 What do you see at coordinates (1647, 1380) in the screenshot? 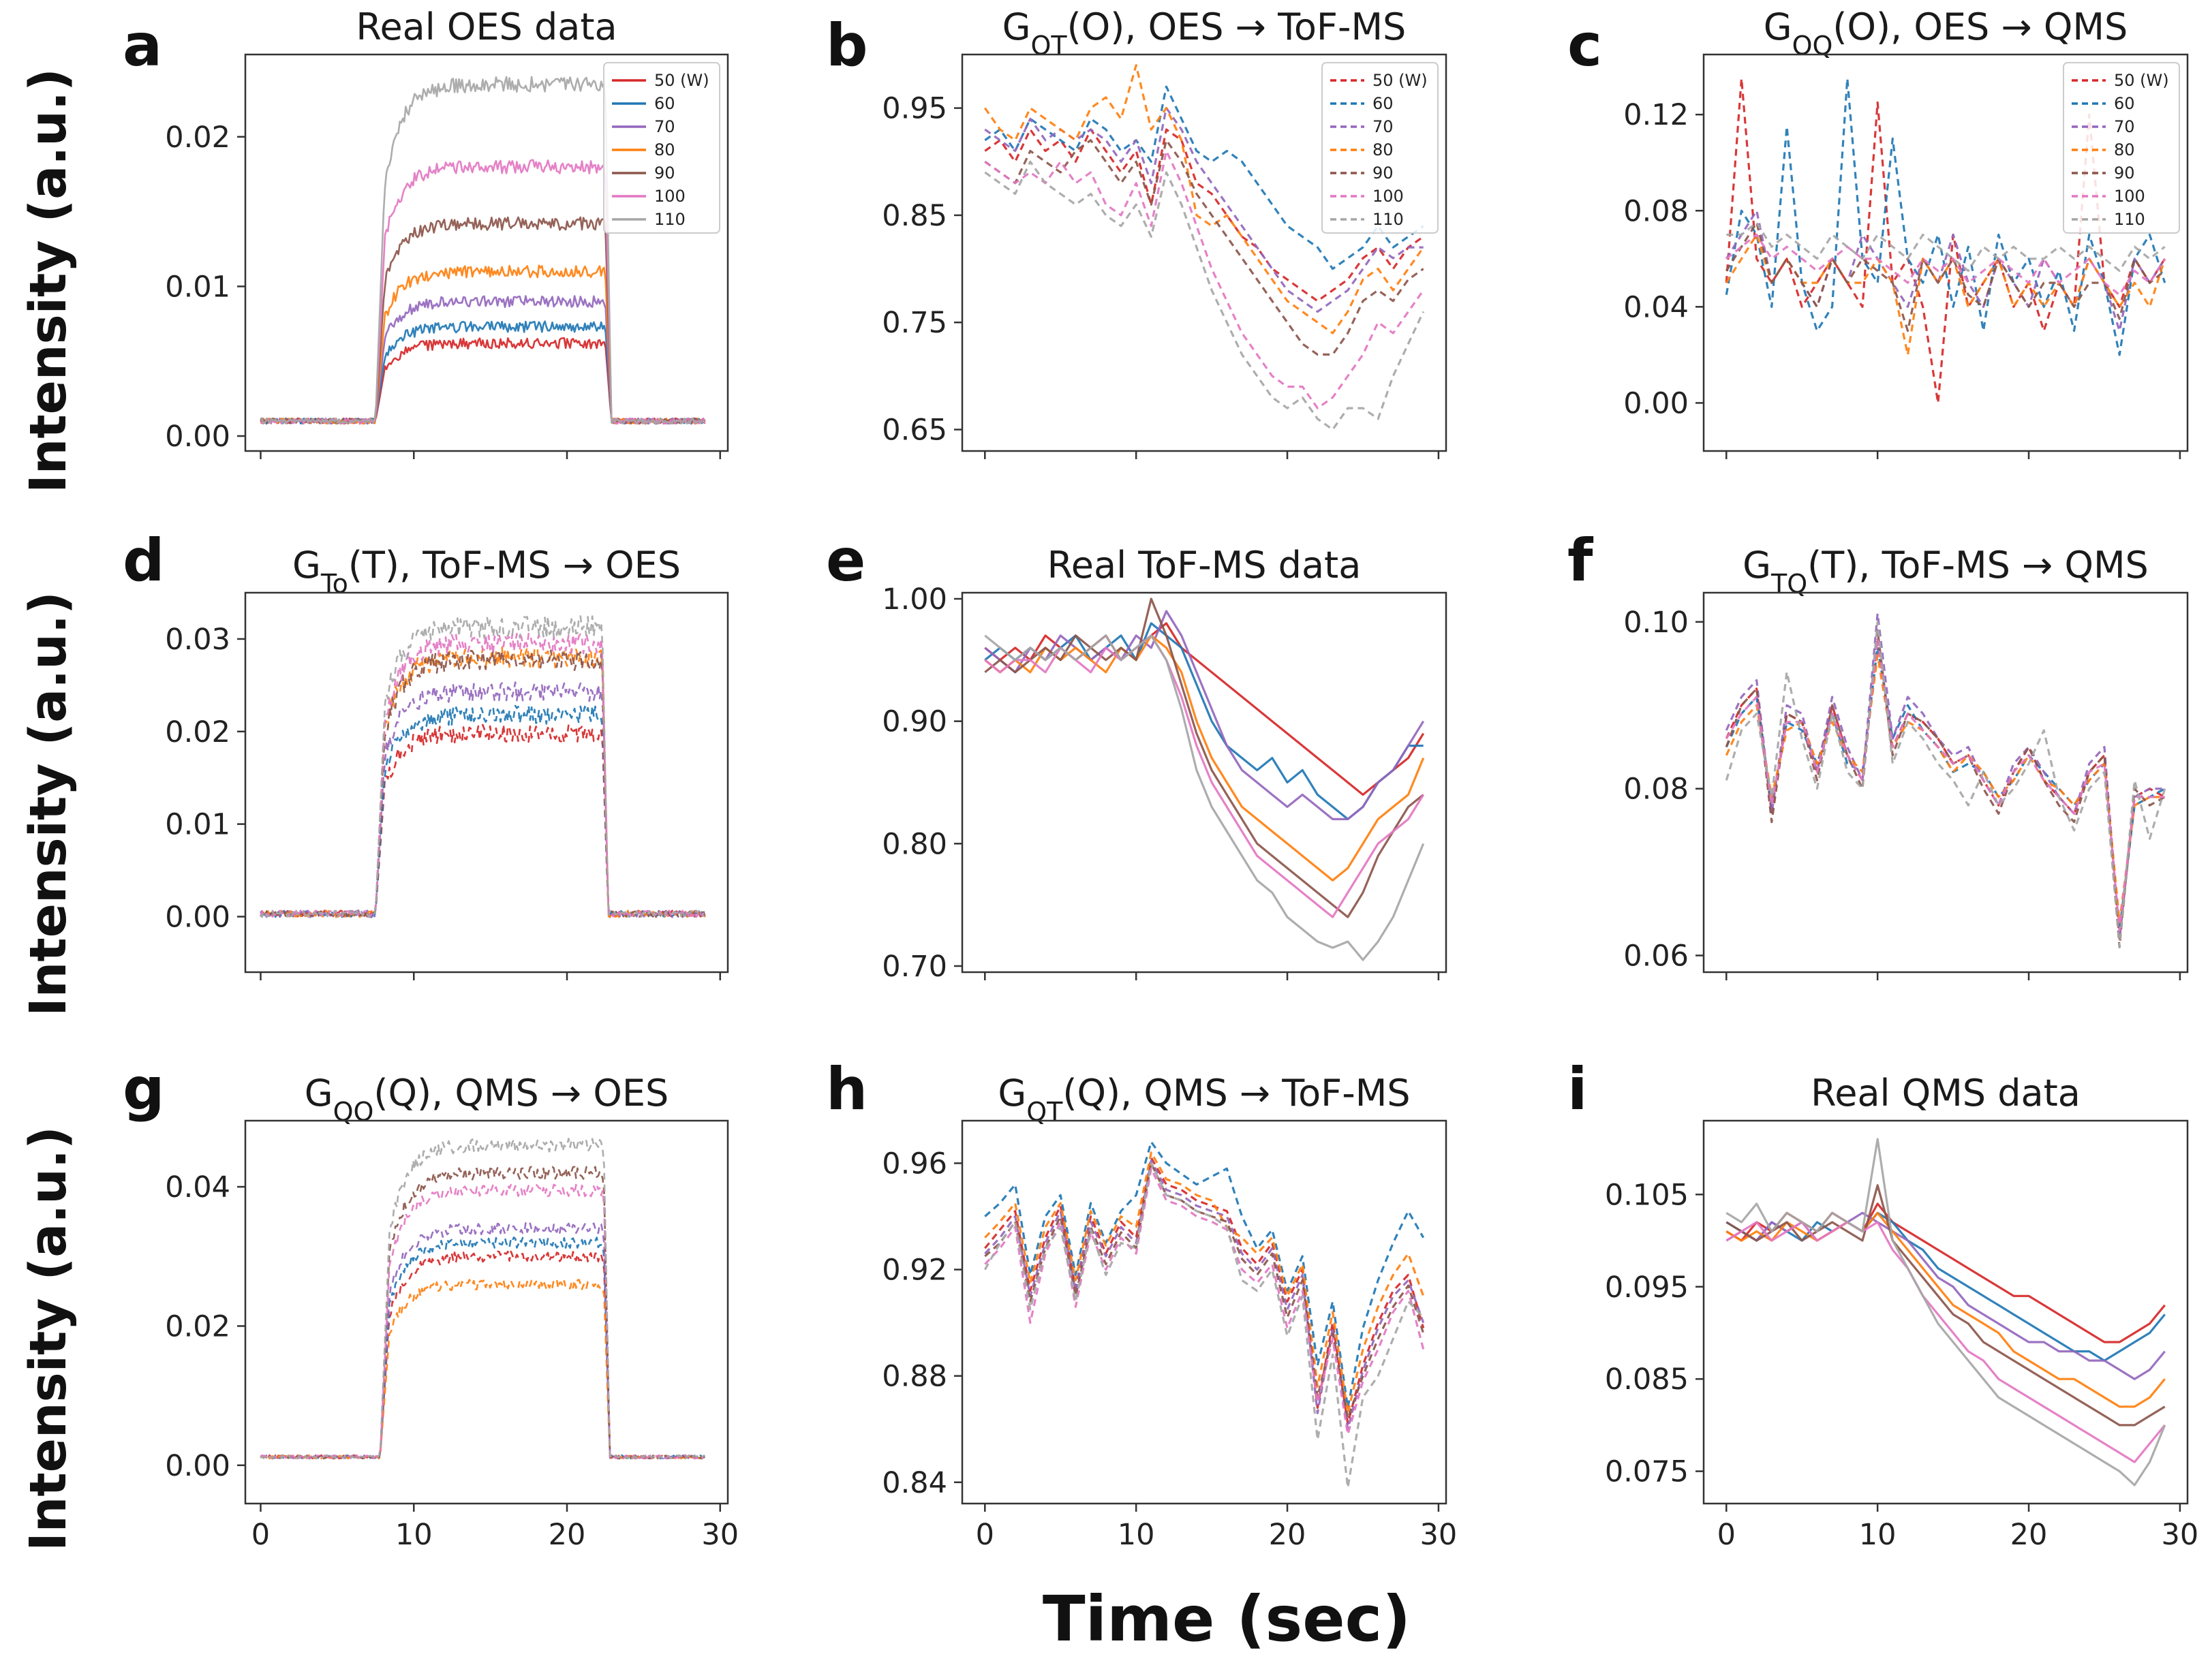
I see `y-tick-label: 0.085` at bounding box center [1647, 1380].